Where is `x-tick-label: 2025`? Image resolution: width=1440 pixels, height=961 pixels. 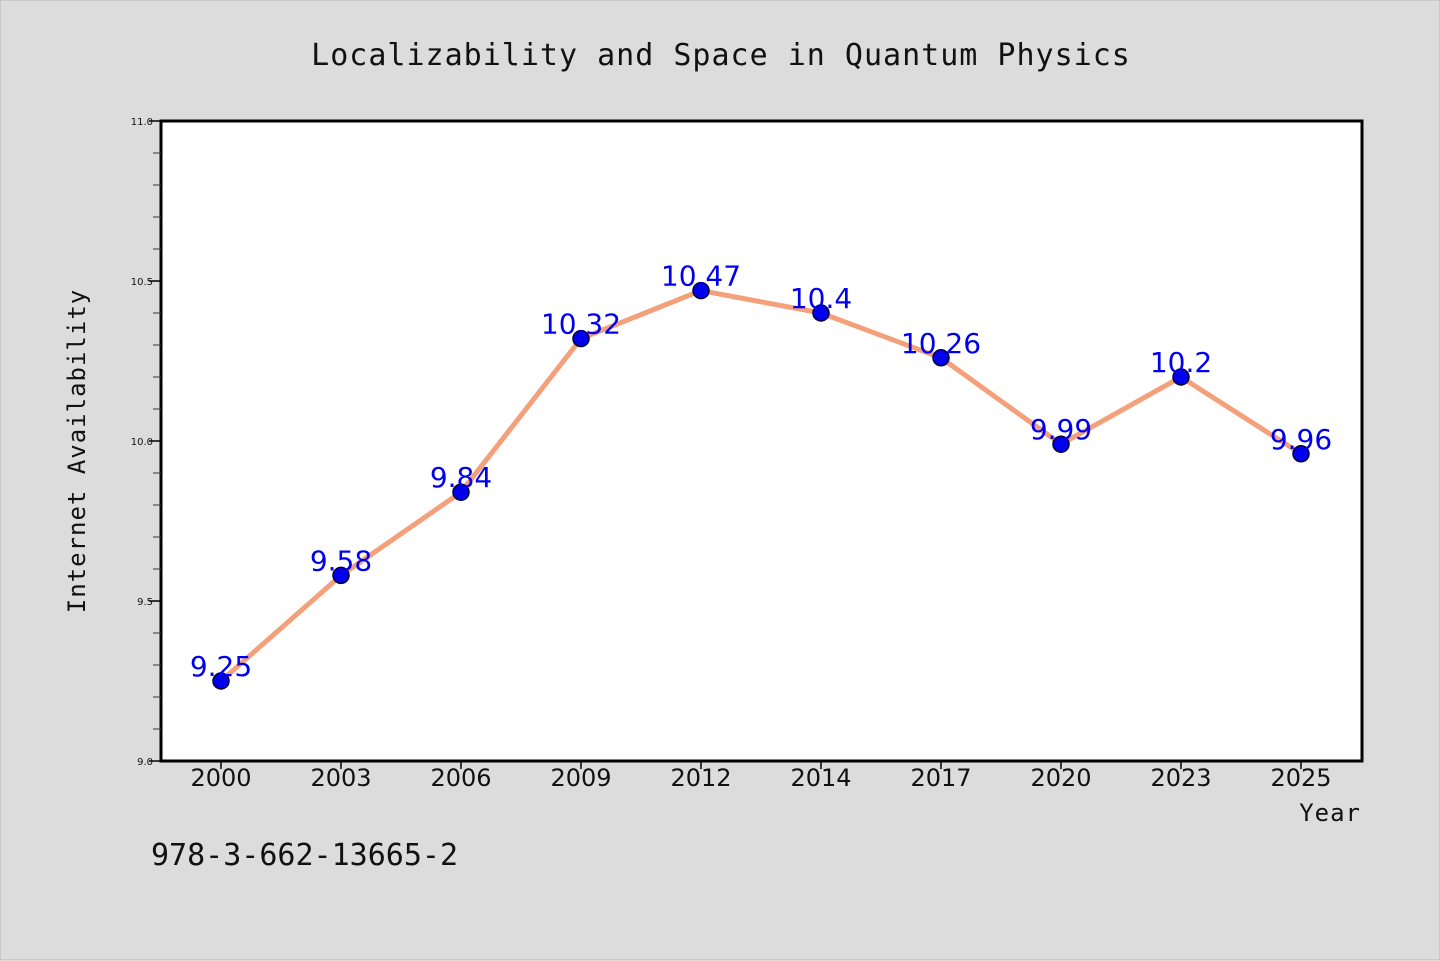 x-tick-label: 2025 is located at coordinates (1300, 778).